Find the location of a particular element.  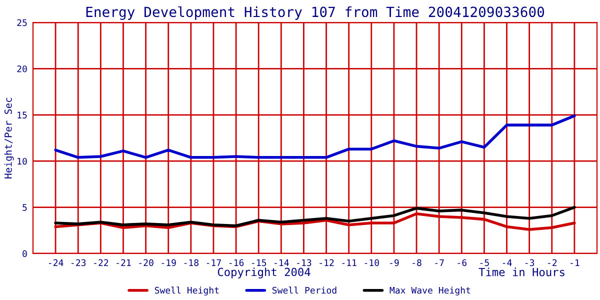

x-tick-label: -14 is located at coordinates (281, 262).